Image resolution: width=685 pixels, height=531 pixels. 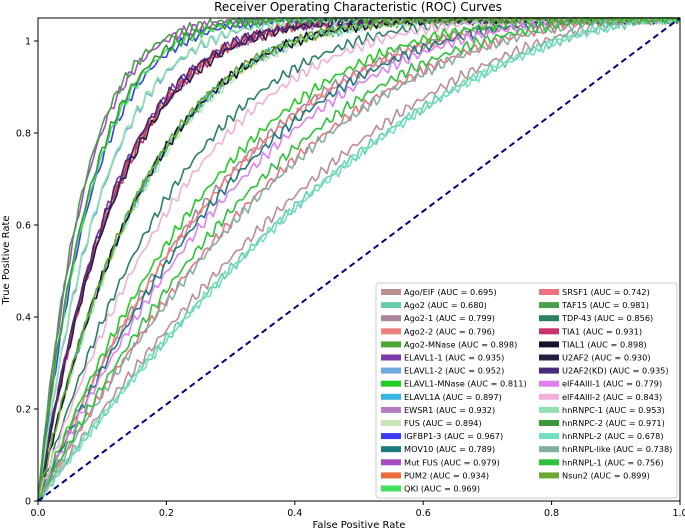 What do you see at coordinates (613, 410) in the screenshot?
I see `legend-label: hnRNPC-1 (AUC = 0.953)` at bounding box center [613, 410].